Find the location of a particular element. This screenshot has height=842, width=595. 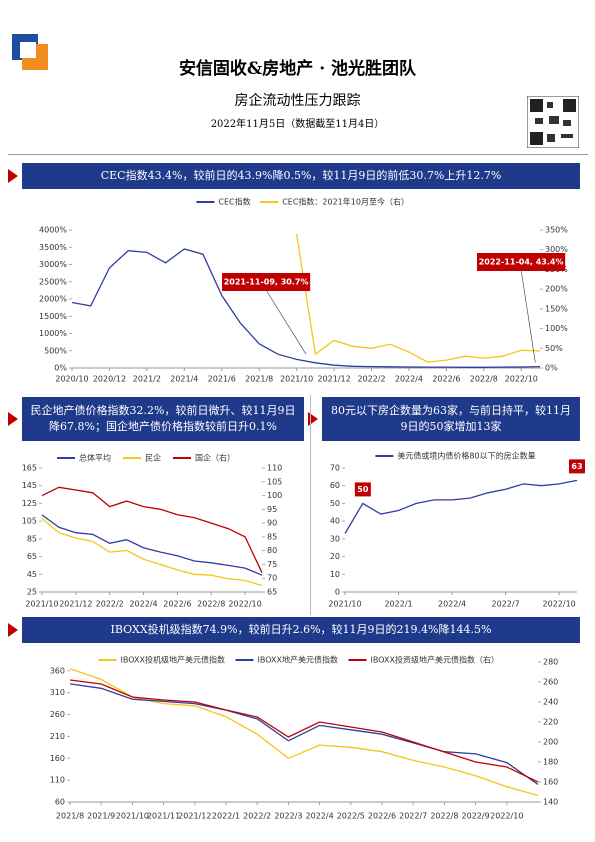

page-subtitle: 房企流动性压力跟踪 is located at coordinates (297, 101).